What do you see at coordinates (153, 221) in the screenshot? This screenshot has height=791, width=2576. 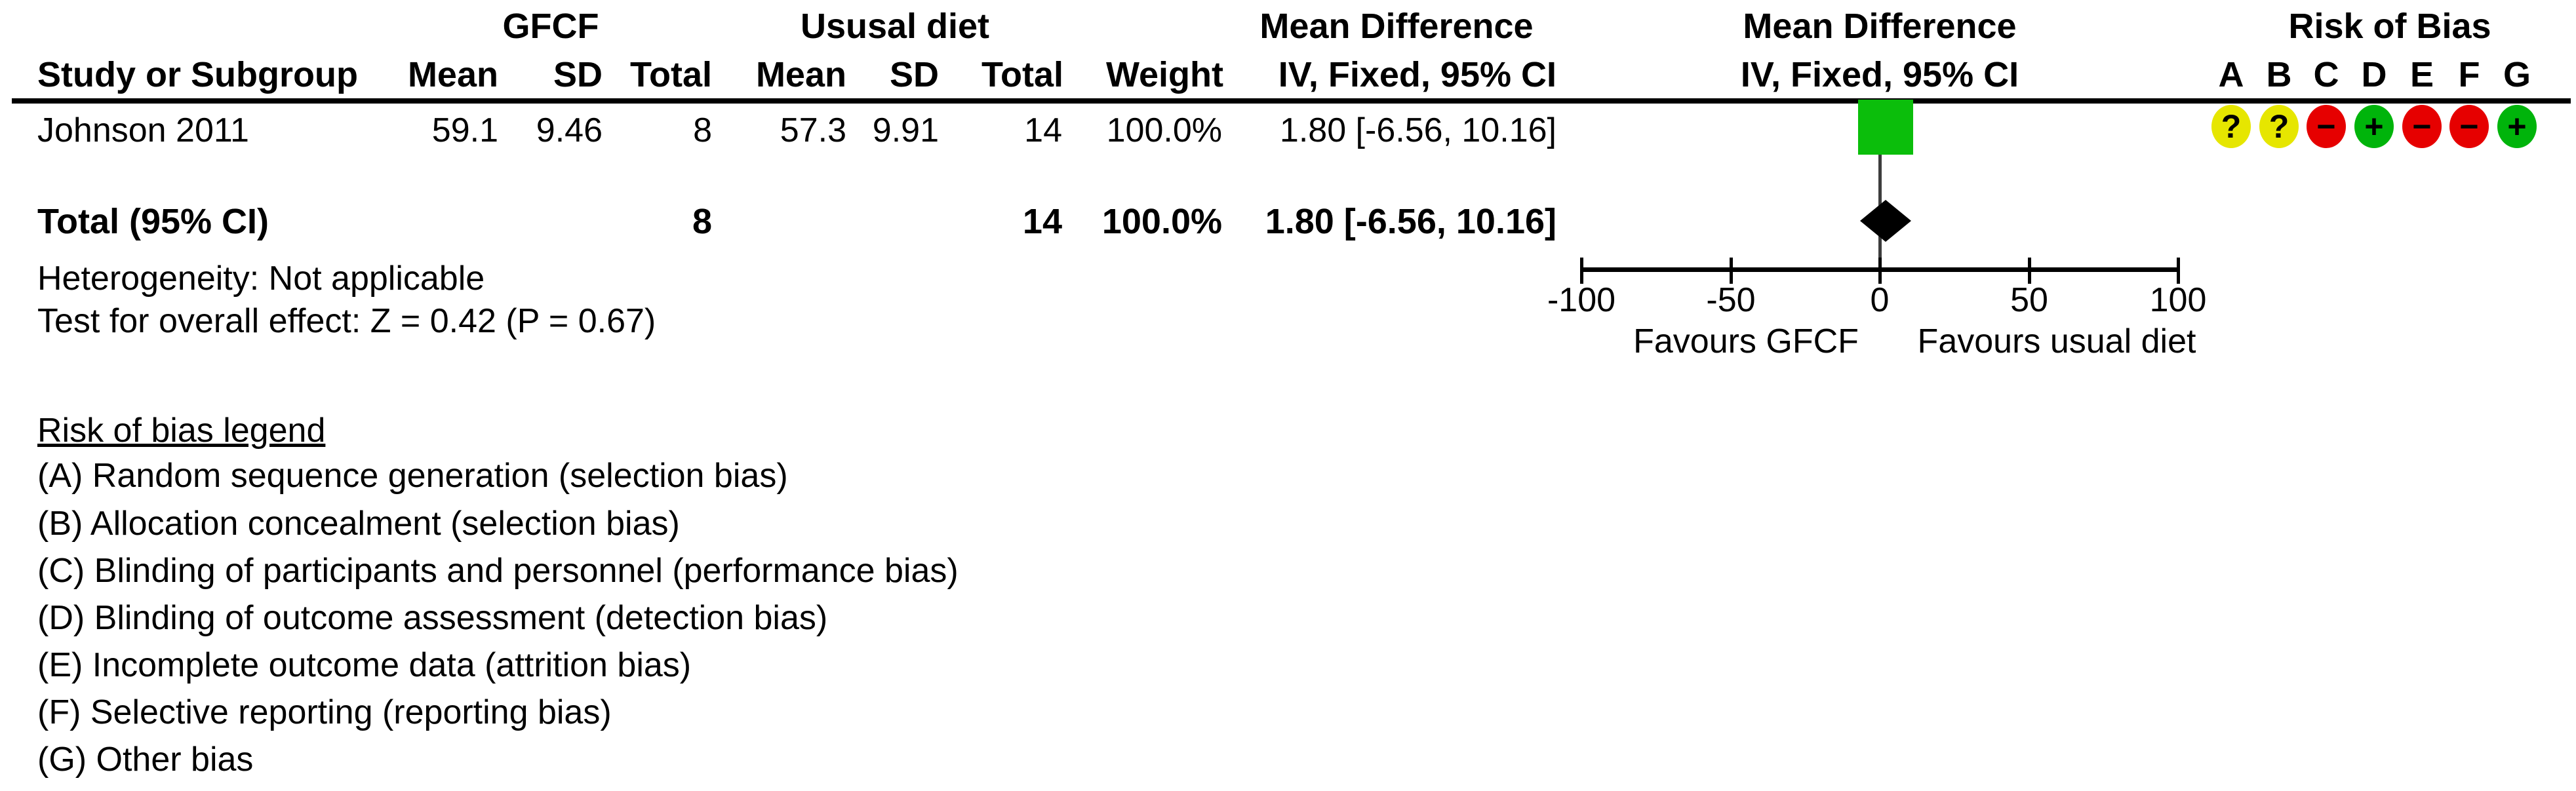 I see `total-label: Total (95% CI)` at bounding box center [153, 221].